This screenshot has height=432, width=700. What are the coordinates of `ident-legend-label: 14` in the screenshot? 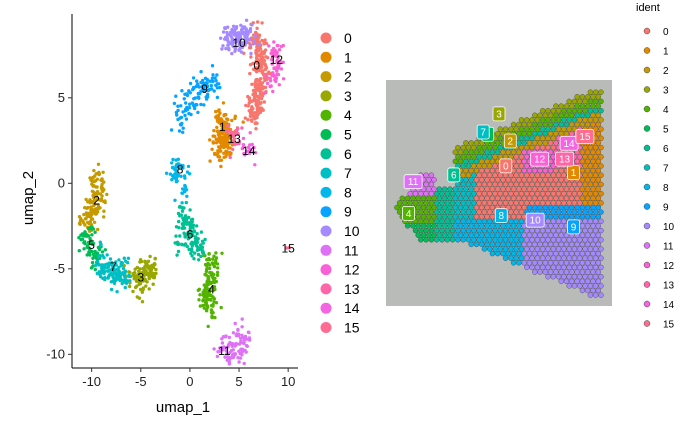 It's located at (669, 305).